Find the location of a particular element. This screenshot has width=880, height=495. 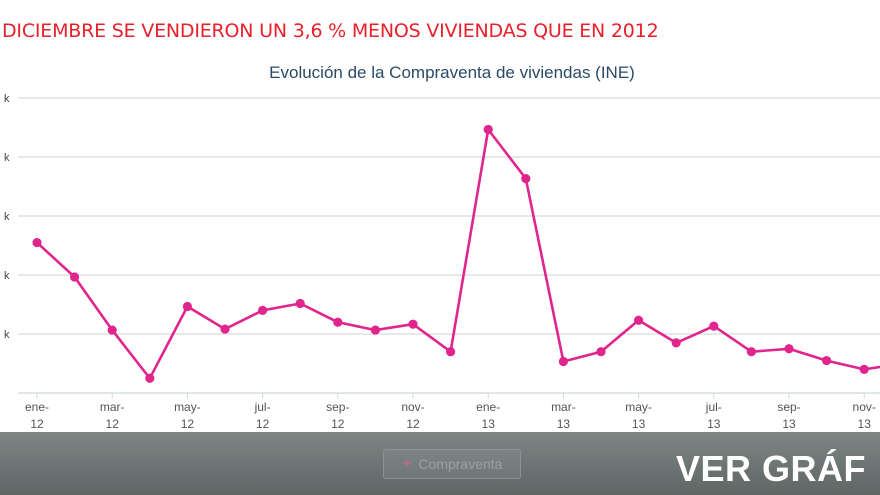

legend-label: Compraventa is located at coordinates (460, 464).